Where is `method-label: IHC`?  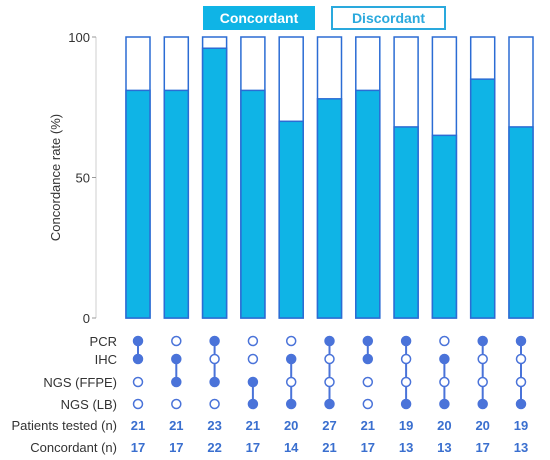 method-label: IHC is located at coordinates (106, 359).